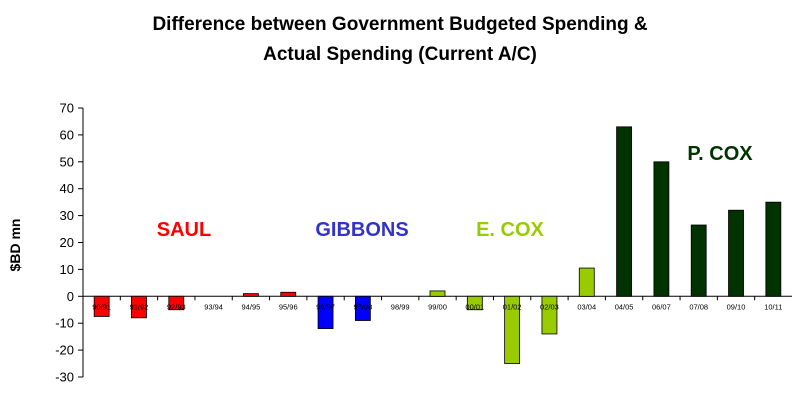 This screenshot has height=404, width=800. Describe the element at coordinates (67, 215) in the screenshot. I see `y-tick-label: 30` at that location.